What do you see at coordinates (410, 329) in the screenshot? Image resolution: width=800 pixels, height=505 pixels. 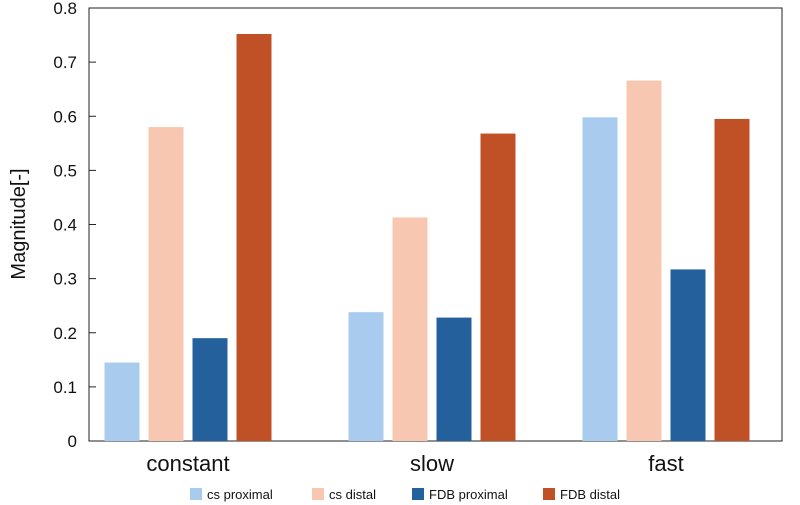 I see `bar-slow-cs-distal` at bounding box center [410, 329].